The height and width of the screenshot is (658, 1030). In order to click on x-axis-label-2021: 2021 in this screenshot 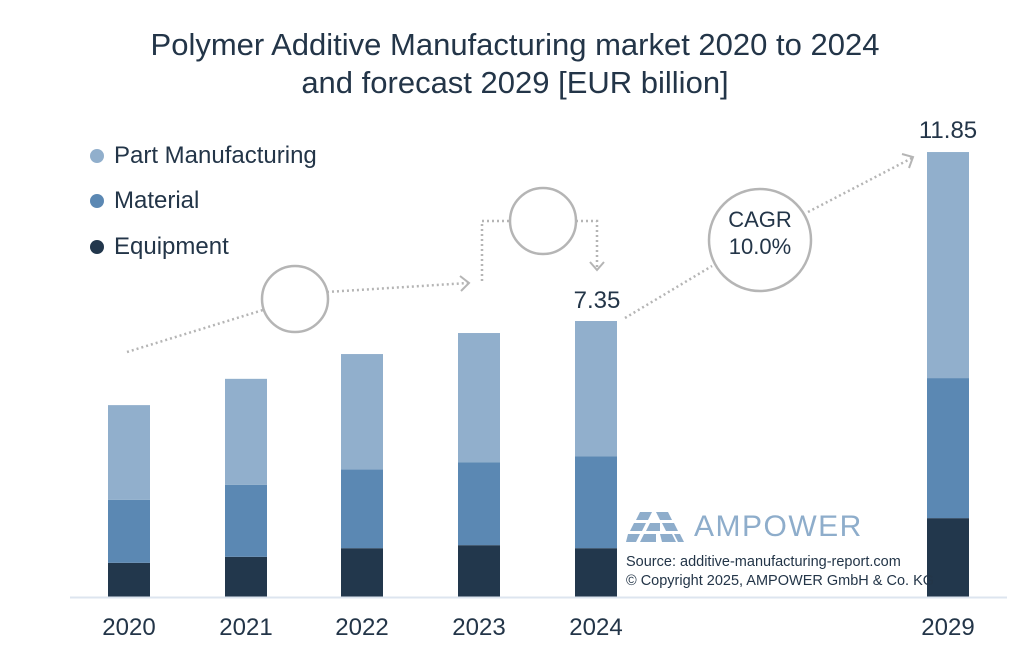, I will do `click(246, 627)`.